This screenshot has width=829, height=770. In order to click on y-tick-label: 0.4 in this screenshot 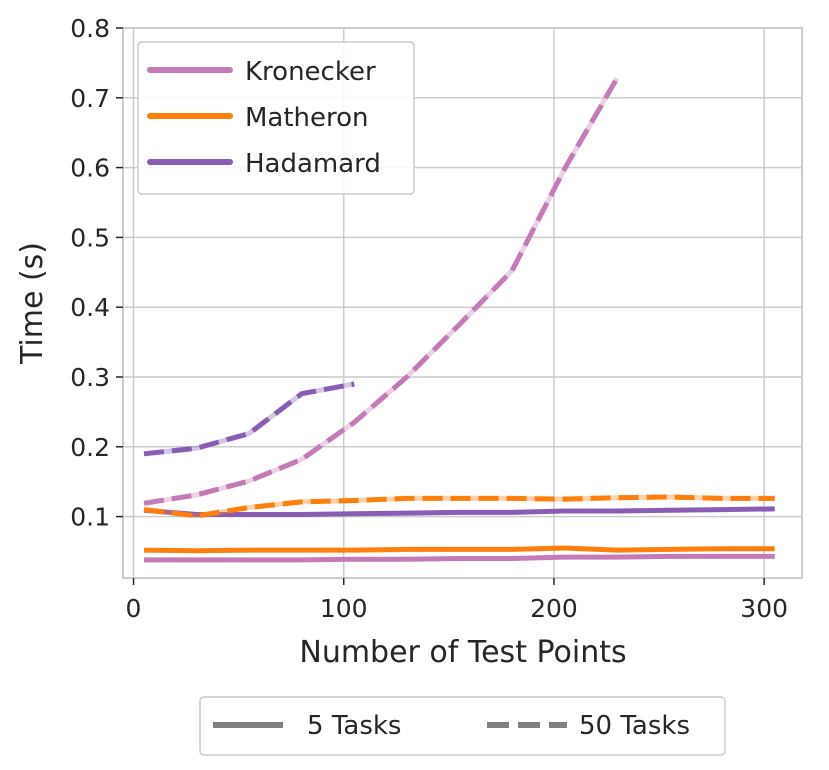, I will do `click(90, 307)`.